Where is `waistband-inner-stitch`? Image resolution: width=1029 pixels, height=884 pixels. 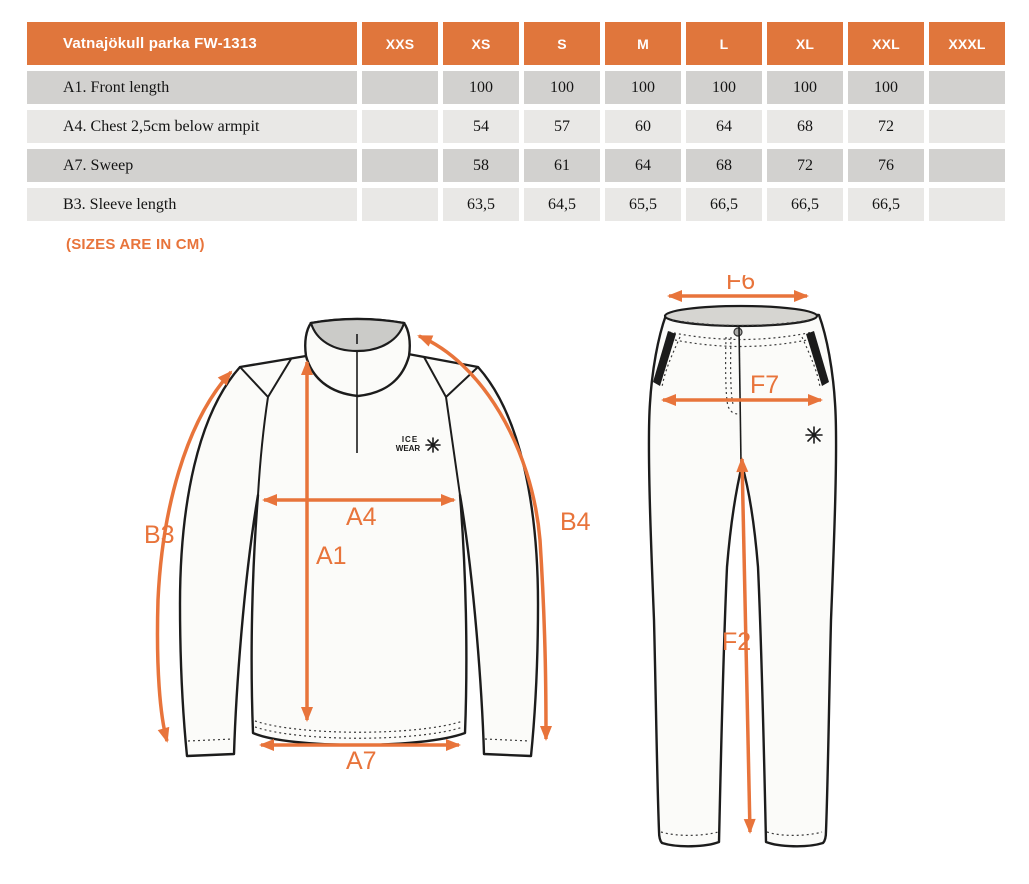 waistband-inner-stitch is located at coordinates (741, 323).